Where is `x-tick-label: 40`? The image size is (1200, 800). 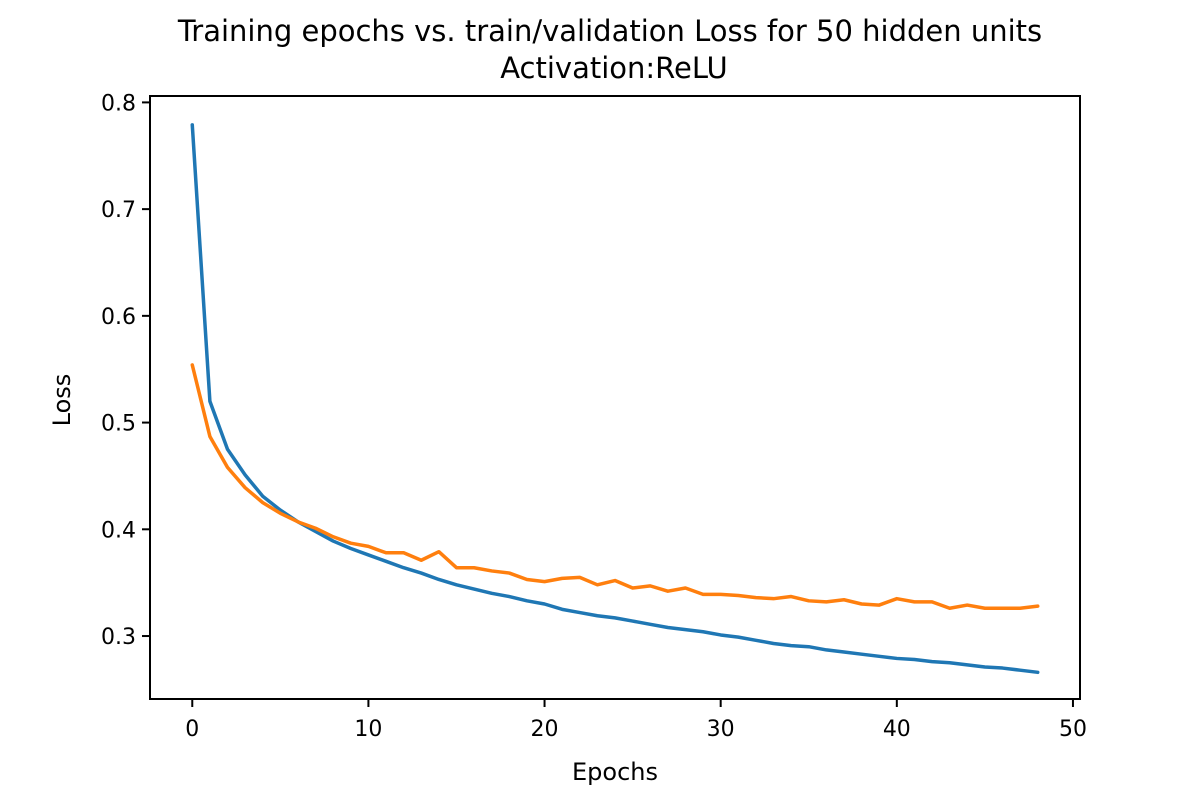
x-tick-label: 40 is located at coordinates (897, 729).